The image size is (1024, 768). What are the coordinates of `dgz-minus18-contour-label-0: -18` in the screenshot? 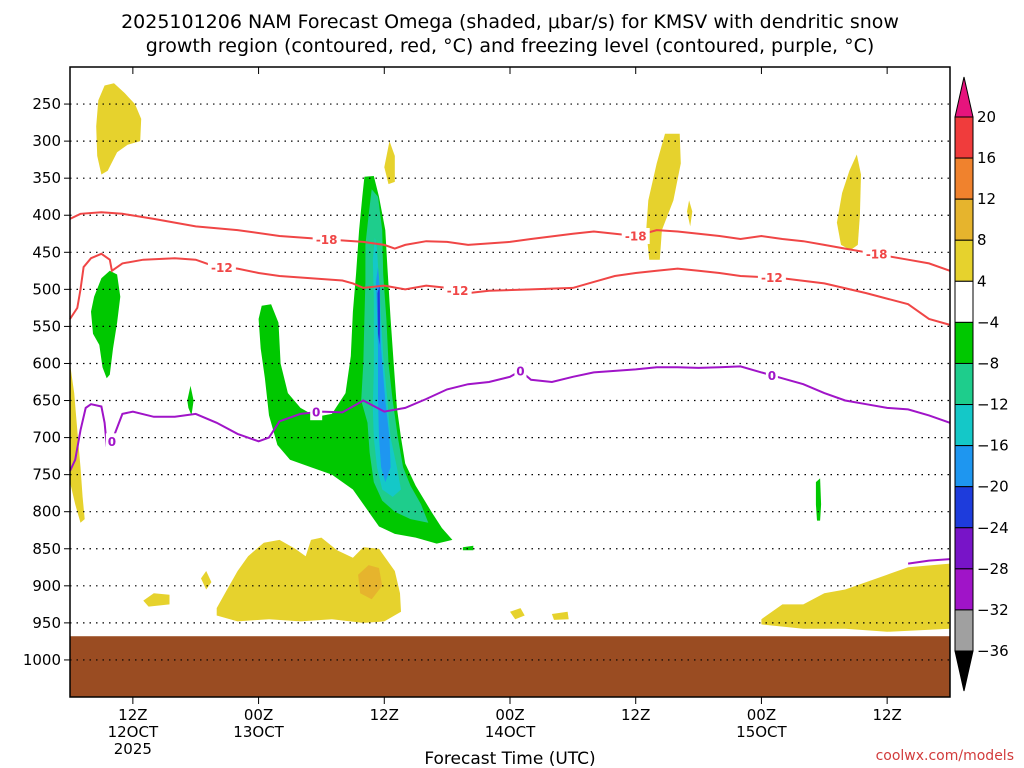 It's located at (327, 240).